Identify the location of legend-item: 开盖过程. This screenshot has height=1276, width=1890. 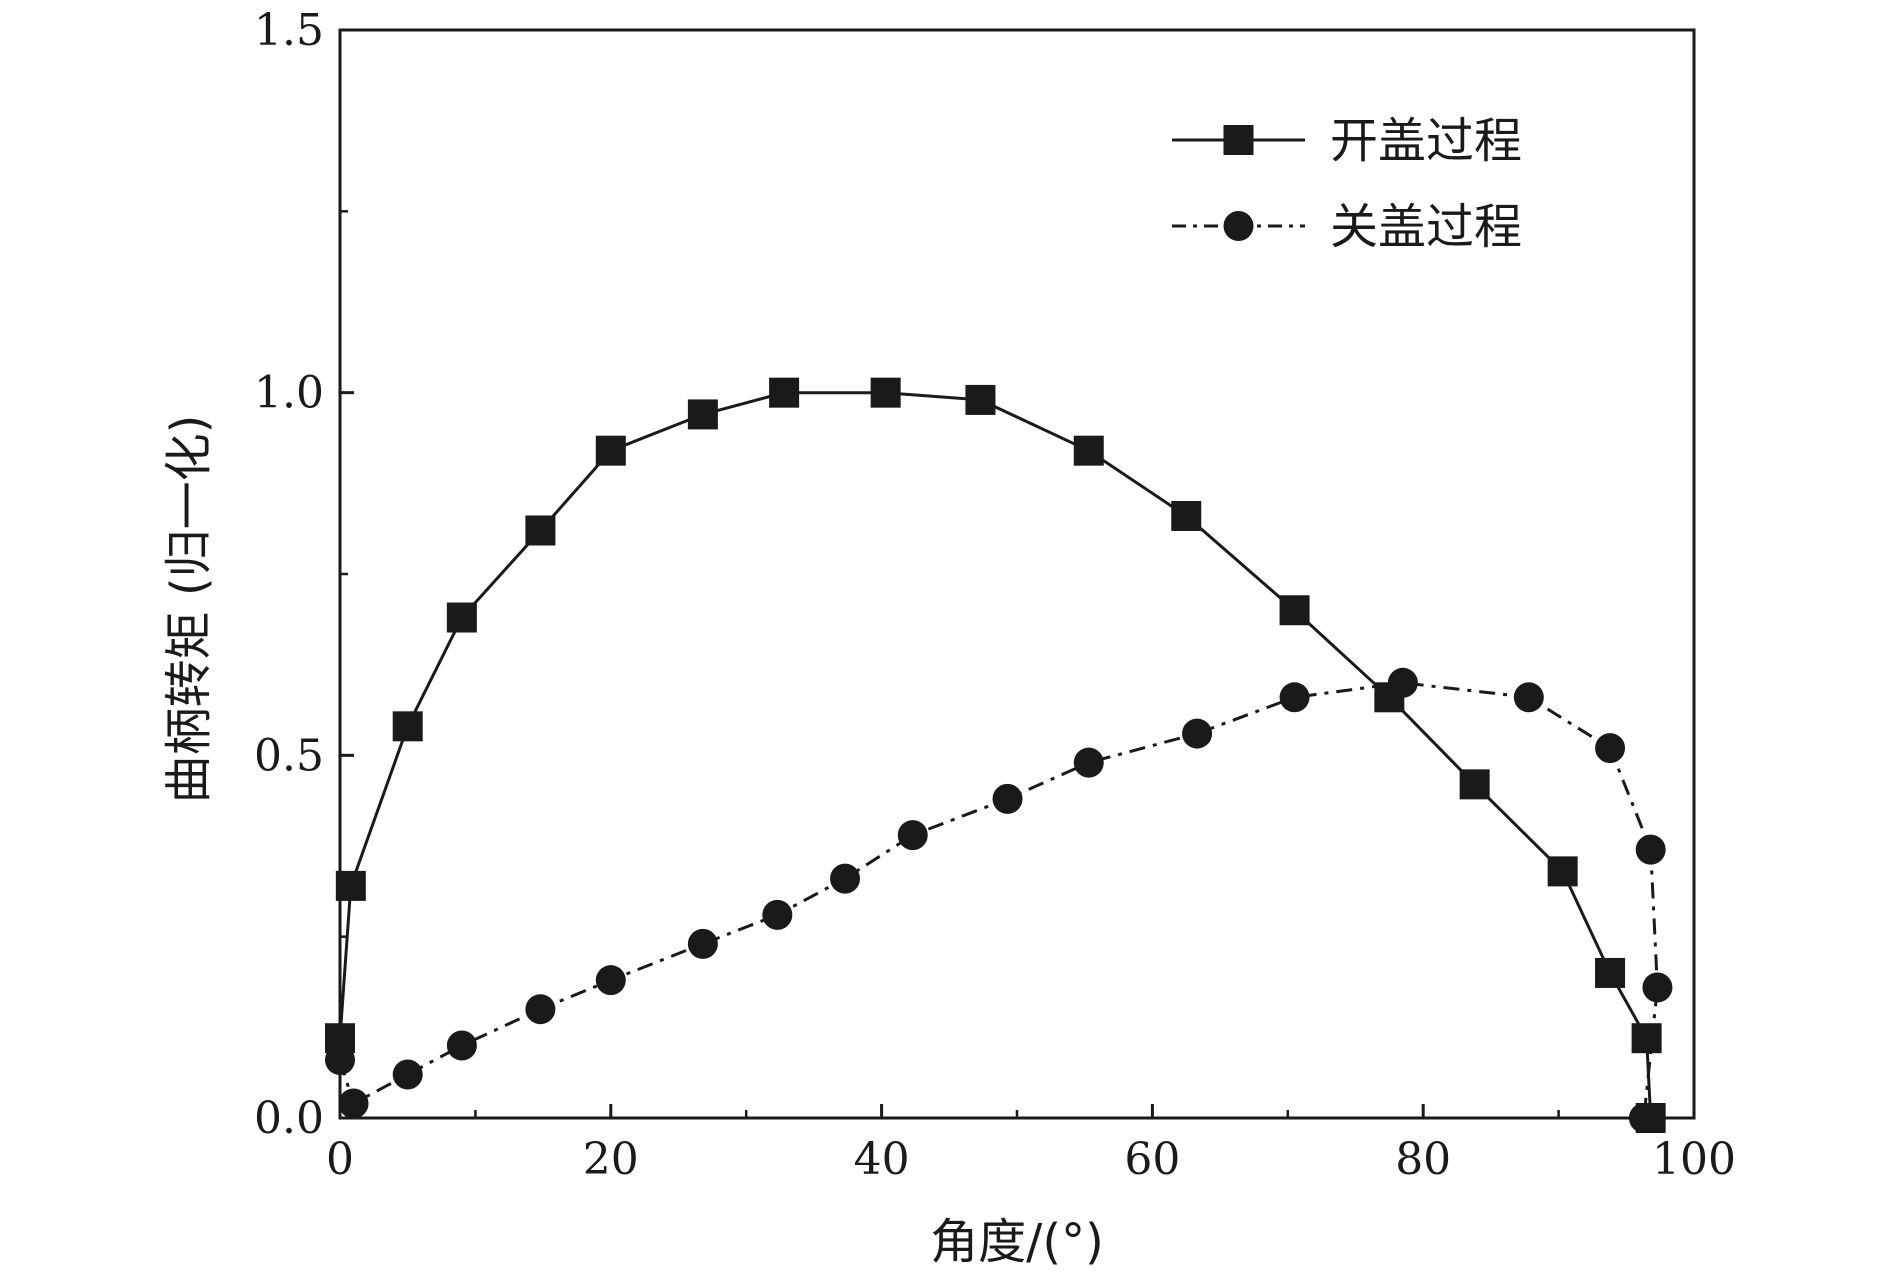
(1347, 141).